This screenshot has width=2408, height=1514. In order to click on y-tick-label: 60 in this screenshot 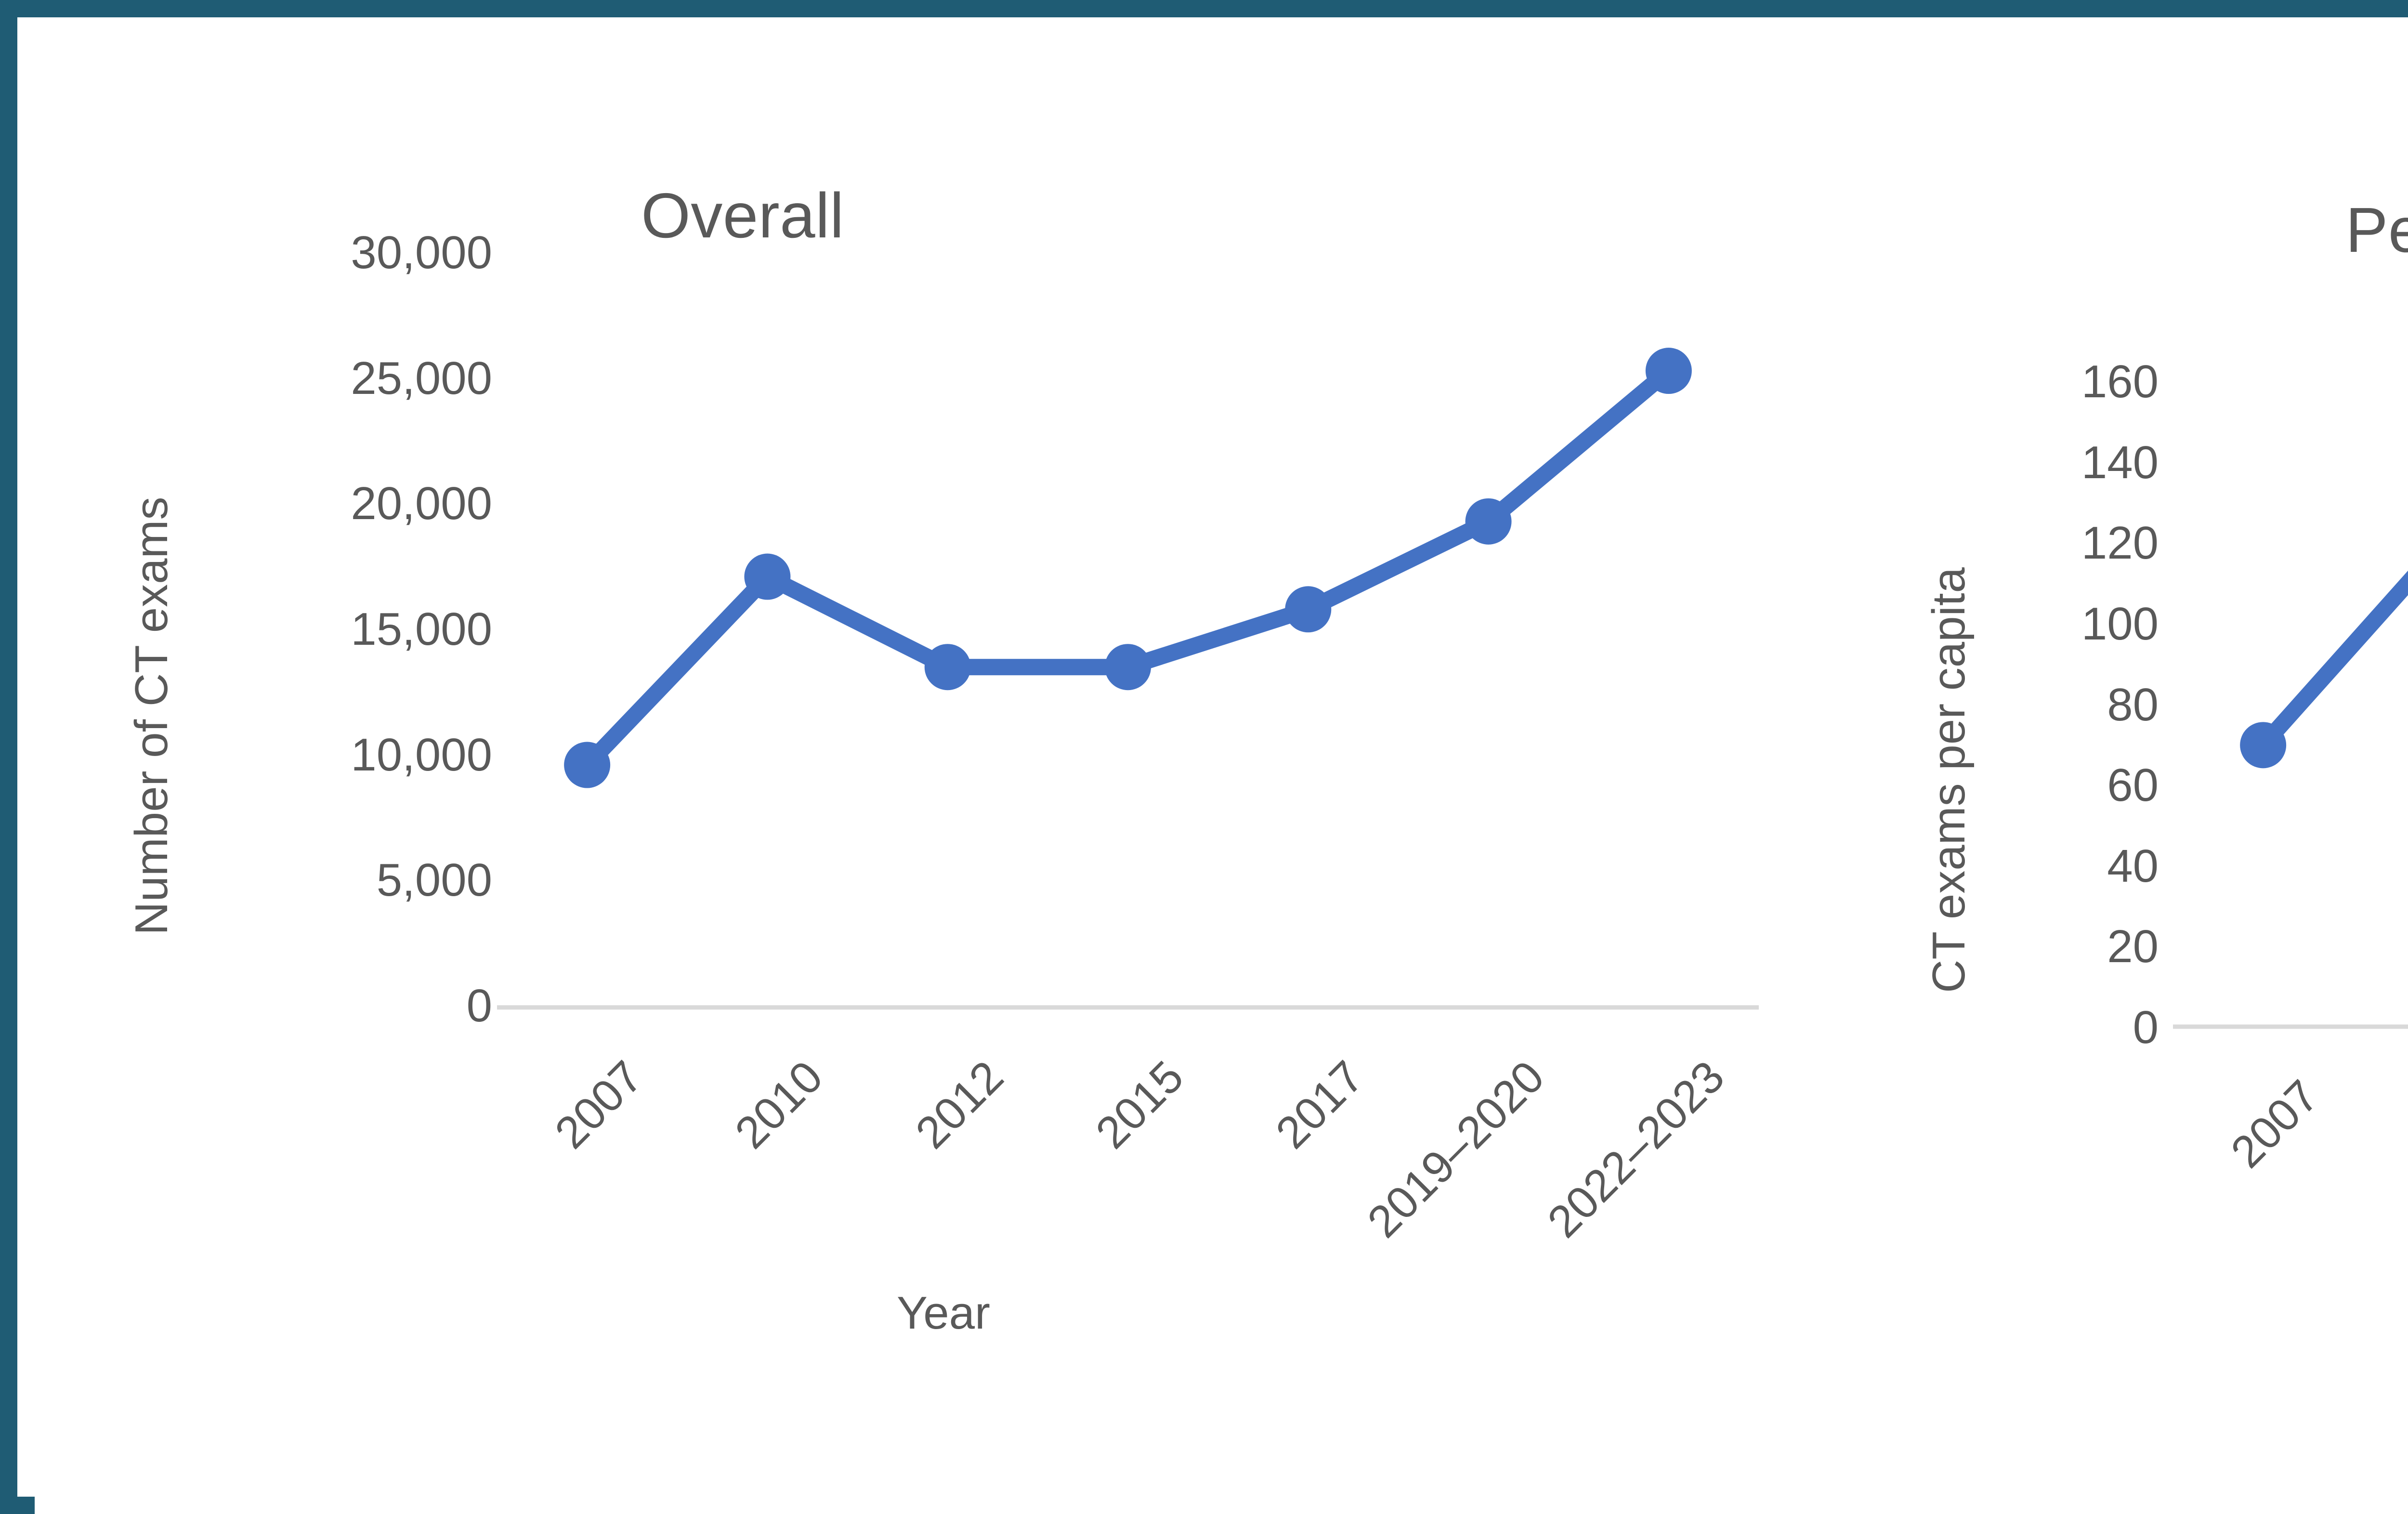, I will do `click(2133, 785)`.